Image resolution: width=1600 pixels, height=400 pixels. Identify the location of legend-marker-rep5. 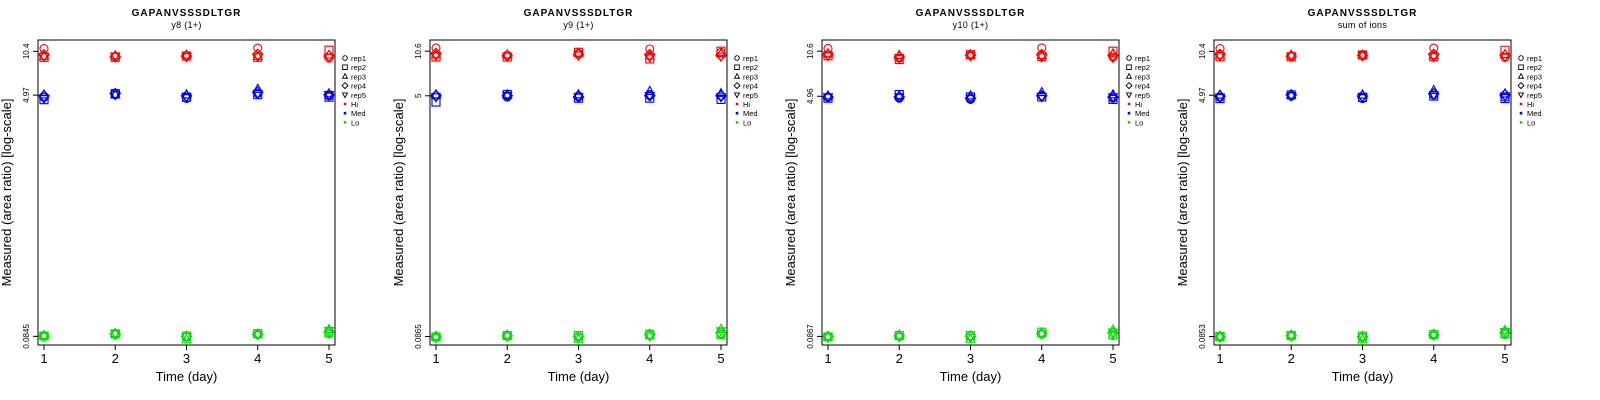
(1521, 95).